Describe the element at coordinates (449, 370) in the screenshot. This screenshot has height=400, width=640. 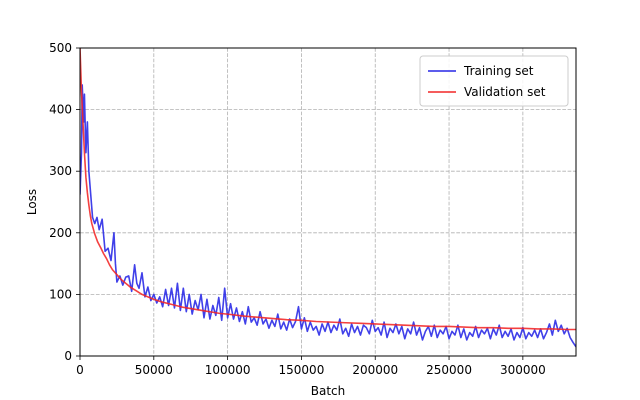
I see `x-tick-label: 250000` at that location.